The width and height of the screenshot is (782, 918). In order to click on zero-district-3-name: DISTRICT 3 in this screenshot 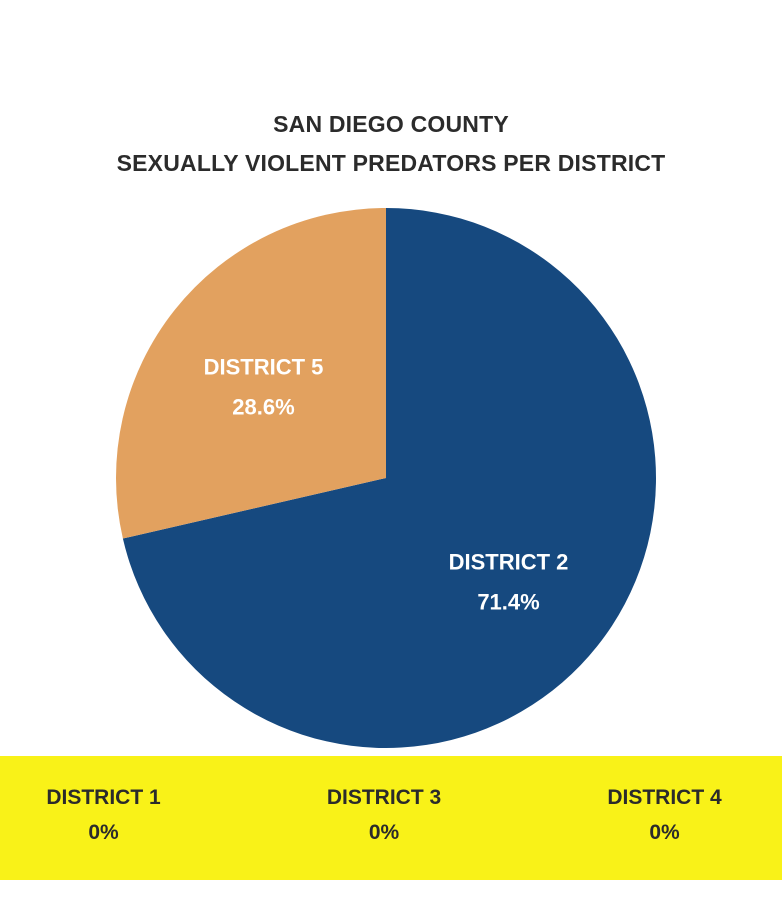, I will do `click(384, 797)`.